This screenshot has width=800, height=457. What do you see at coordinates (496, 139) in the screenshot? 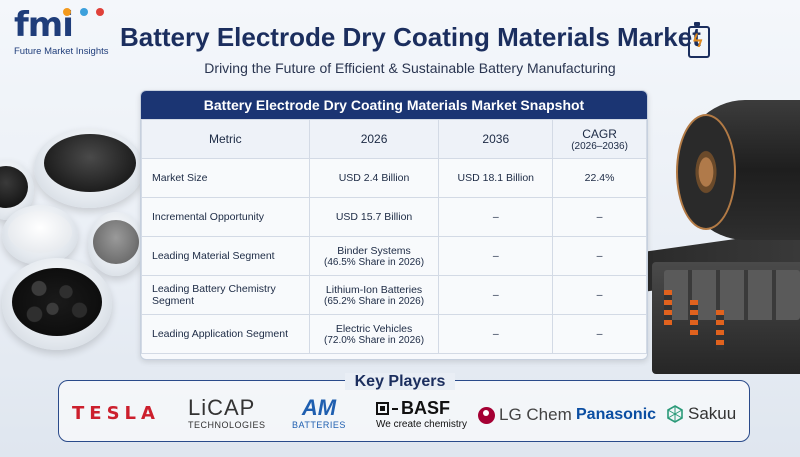
I see `col-header-2036: 2036` at bounding box center [496, 139].